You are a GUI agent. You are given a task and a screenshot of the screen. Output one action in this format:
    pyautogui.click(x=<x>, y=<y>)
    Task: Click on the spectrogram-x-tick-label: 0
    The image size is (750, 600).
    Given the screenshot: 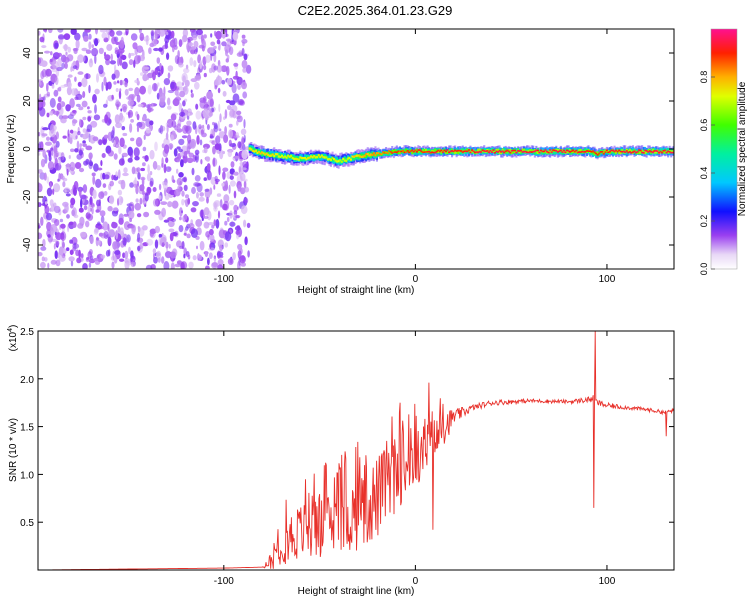 What is the action you would take?
    pyautogui.click(x=416, y=279)
    